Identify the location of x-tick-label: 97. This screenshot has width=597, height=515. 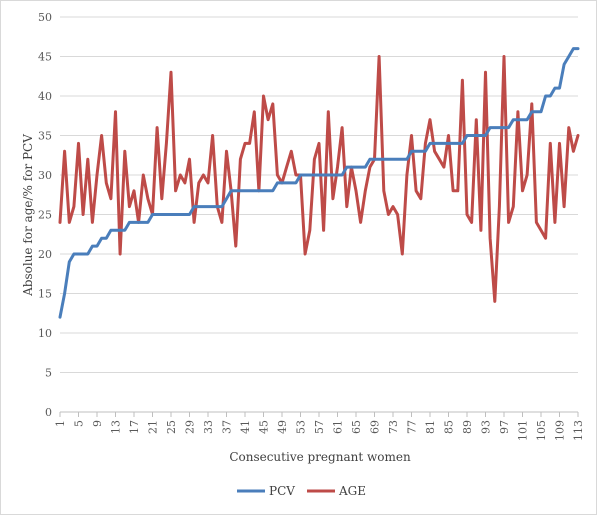
(504, 427).